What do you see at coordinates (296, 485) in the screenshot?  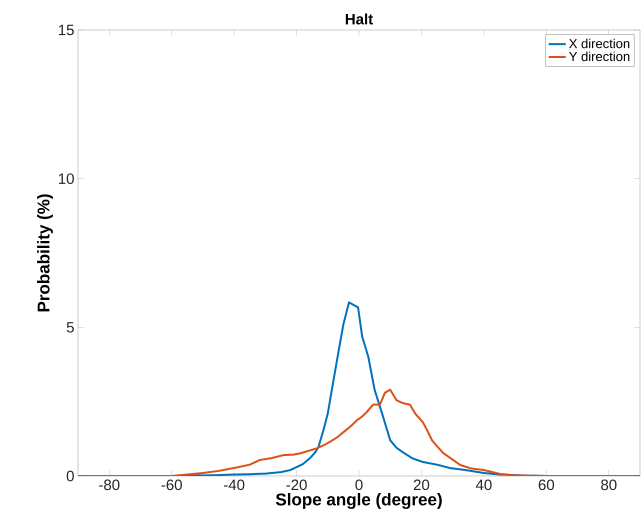 I see `x-tick-label: -20` at bounding box center [296, 485].